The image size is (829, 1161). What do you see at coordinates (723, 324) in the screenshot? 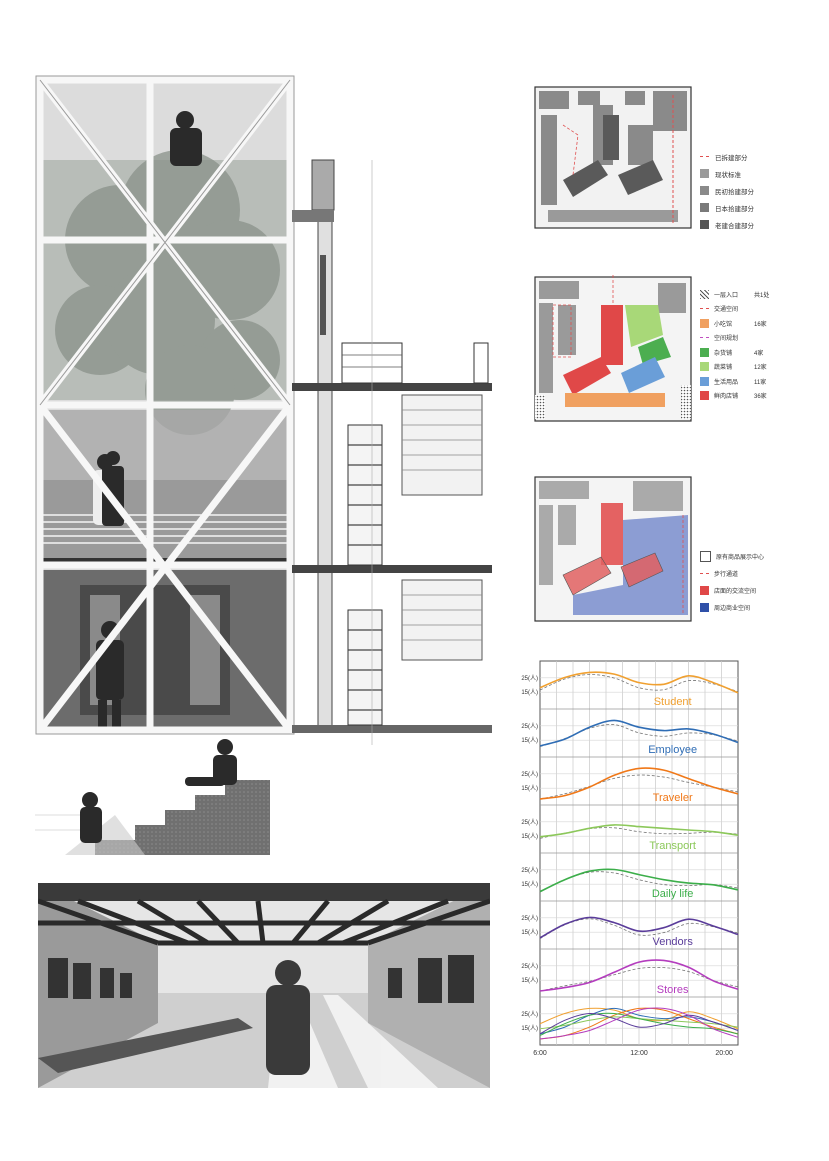
I see `legend-2-label: 小吃馆` at bounding box center [723, 324].